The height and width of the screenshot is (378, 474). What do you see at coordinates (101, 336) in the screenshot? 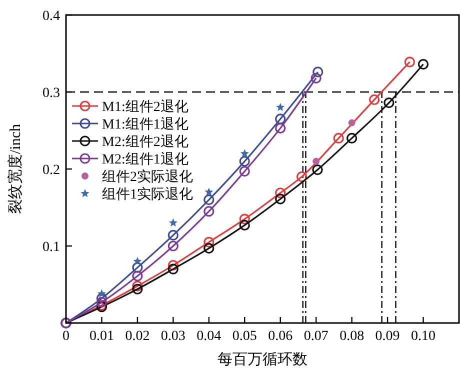
I see `x-tick-label: 0.01` at bounding box center [101, 336].